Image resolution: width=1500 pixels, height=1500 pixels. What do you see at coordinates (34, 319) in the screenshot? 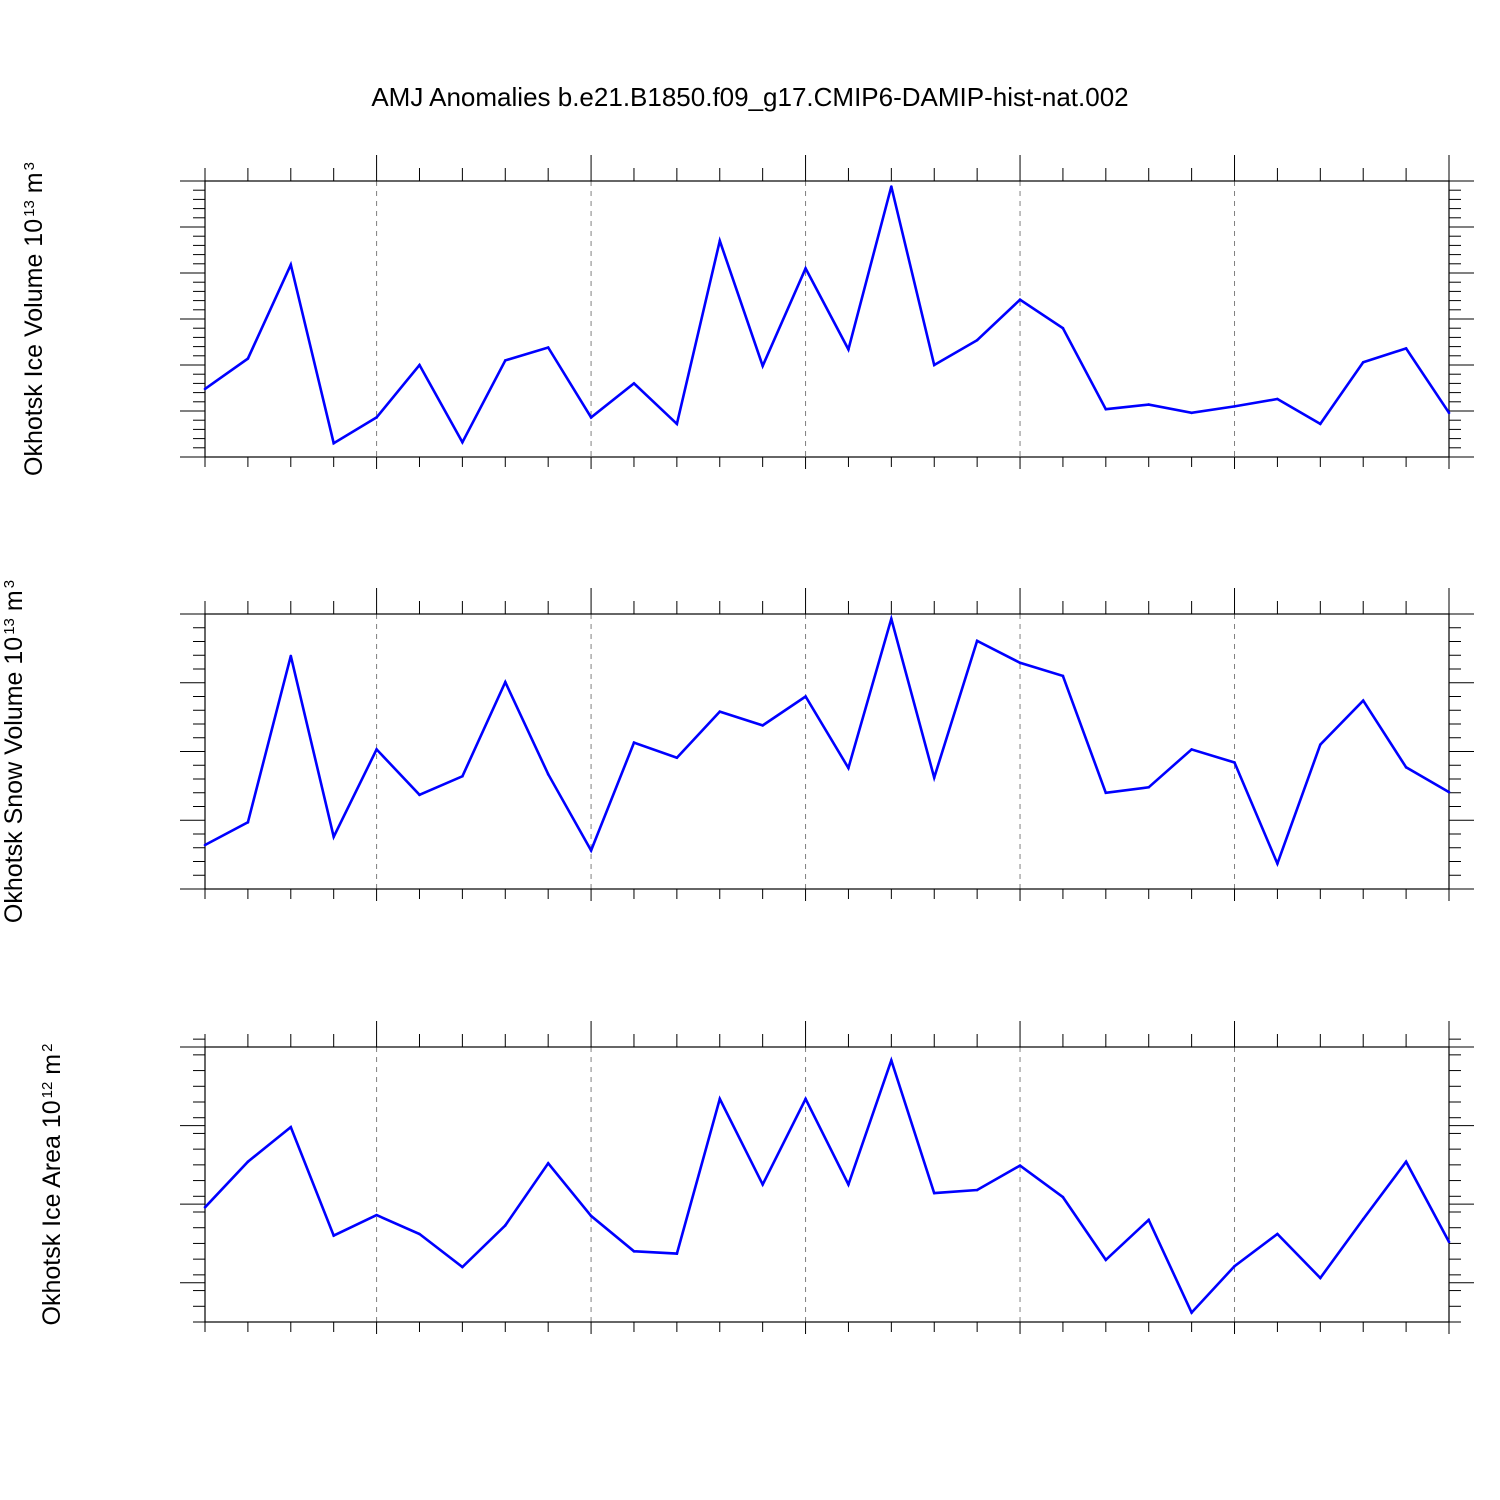
I see `y-axis-label: Okhotsk Ice Volume 10 13 m 3` at bounding box center [34, 319].